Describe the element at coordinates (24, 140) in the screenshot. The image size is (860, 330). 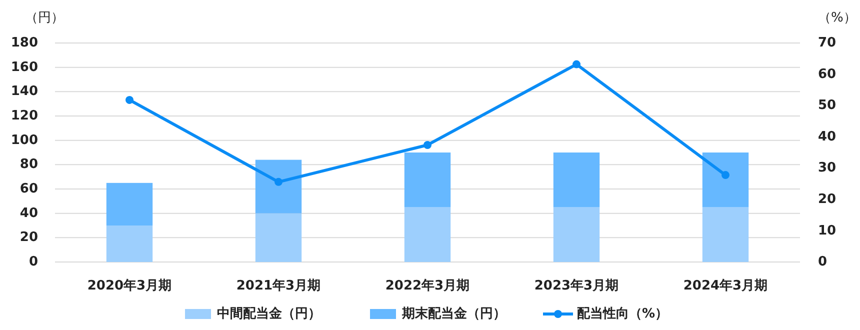
I see `y-tick-label: 100` at that location.